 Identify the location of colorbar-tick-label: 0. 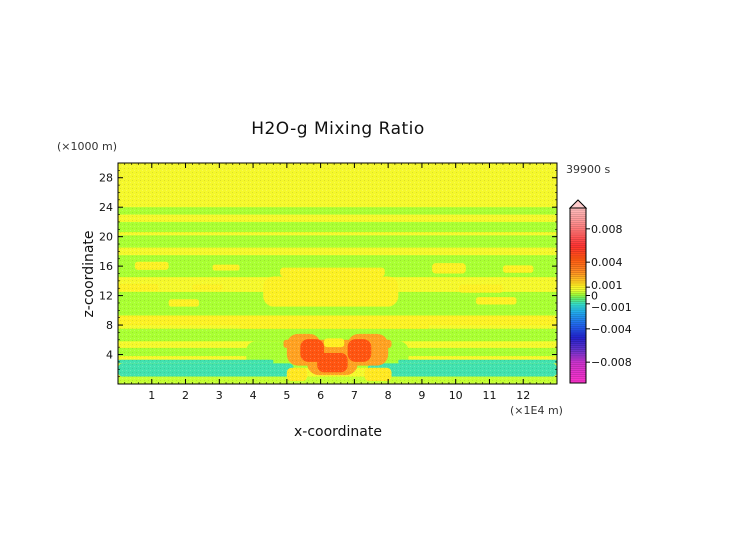
(594, 296).